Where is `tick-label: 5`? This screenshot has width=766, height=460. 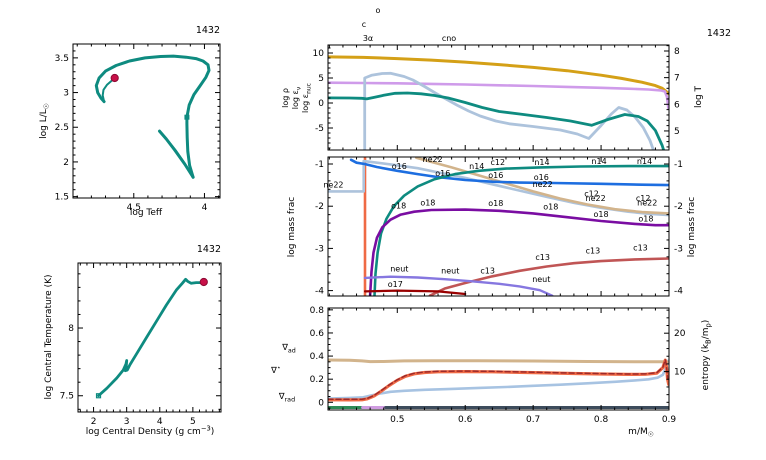 tick-label: 5 is located at coordinates (321, 79).